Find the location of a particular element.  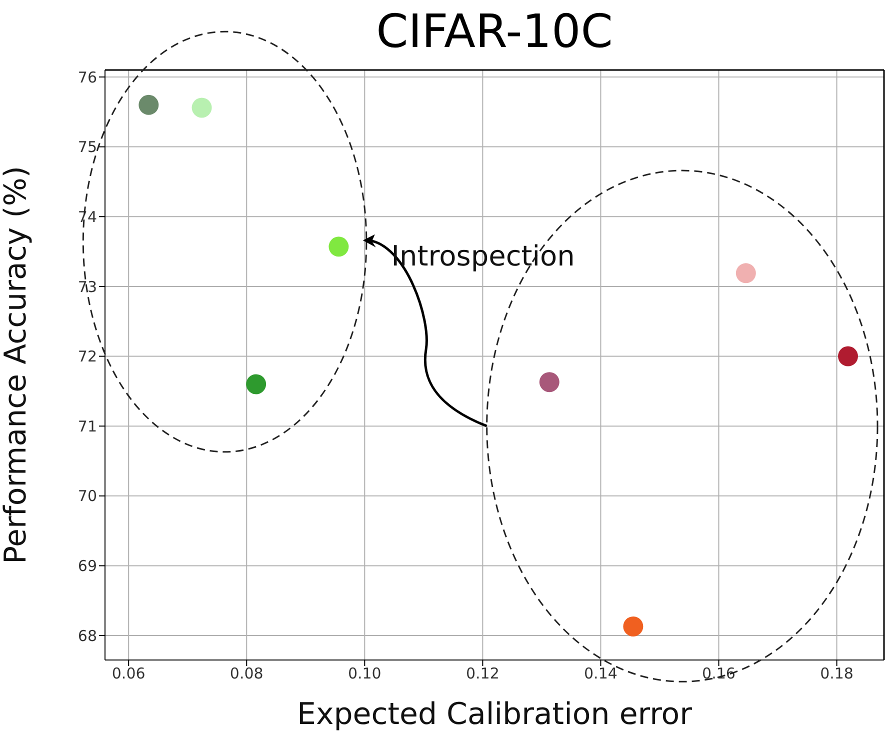

x-tick-label: 0.14 is located at coordinates (601, 673).